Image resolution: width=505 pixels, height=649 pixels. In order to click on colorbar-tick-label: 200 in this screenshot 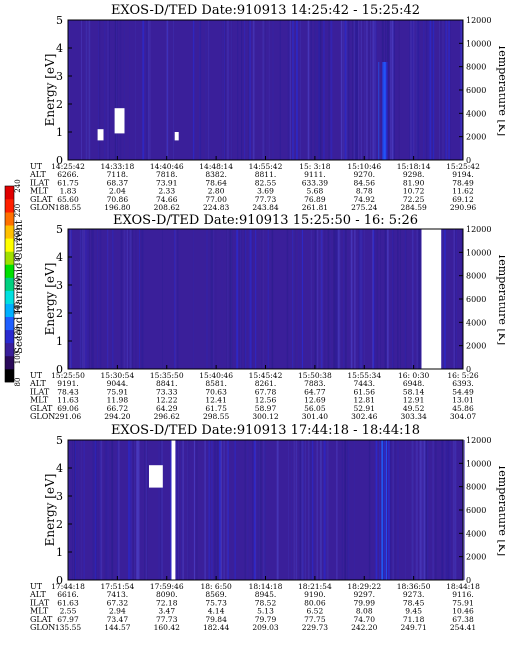, I will do `click(18, 234)`.